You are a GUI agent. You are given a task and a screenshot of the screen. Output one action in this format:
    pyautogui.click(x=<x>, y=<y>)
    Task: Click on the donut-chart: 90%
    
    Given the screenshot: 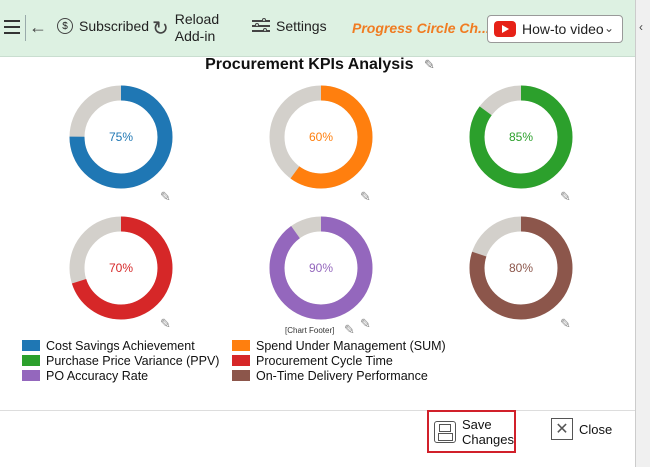 What is the action you would take?
    pyautogui.click(x=321, y=268)
    